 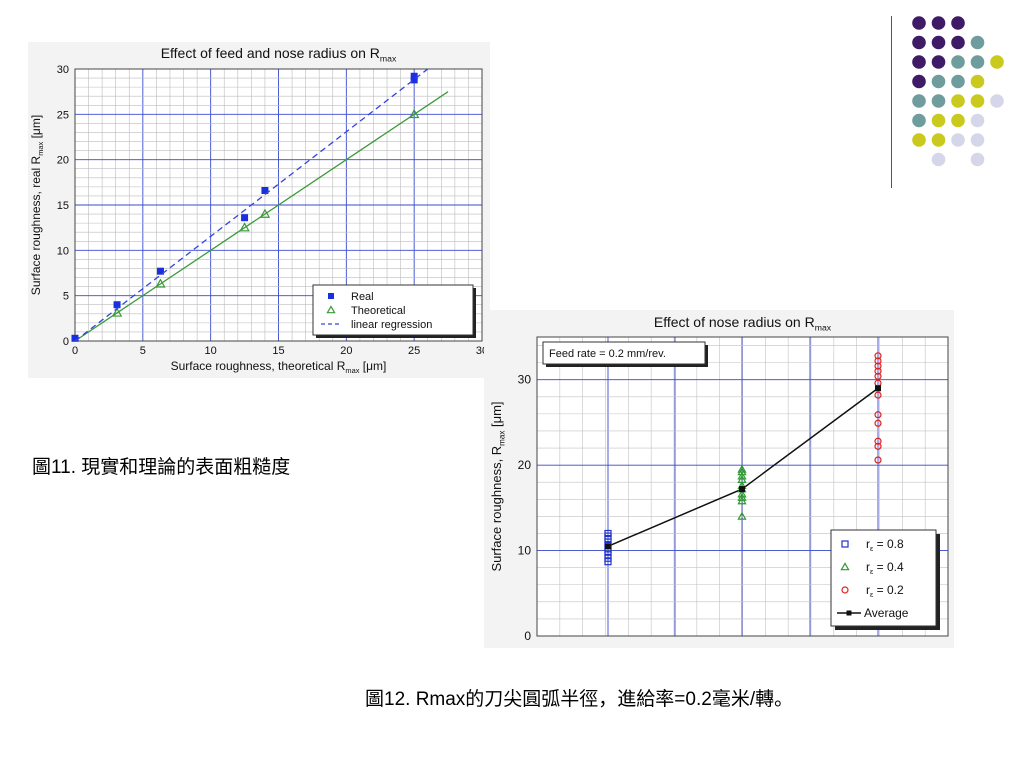 What do you see at coordinates (891, 102) in the screenshot?
I see `decorative-divider` at bounding box center [891, 102].